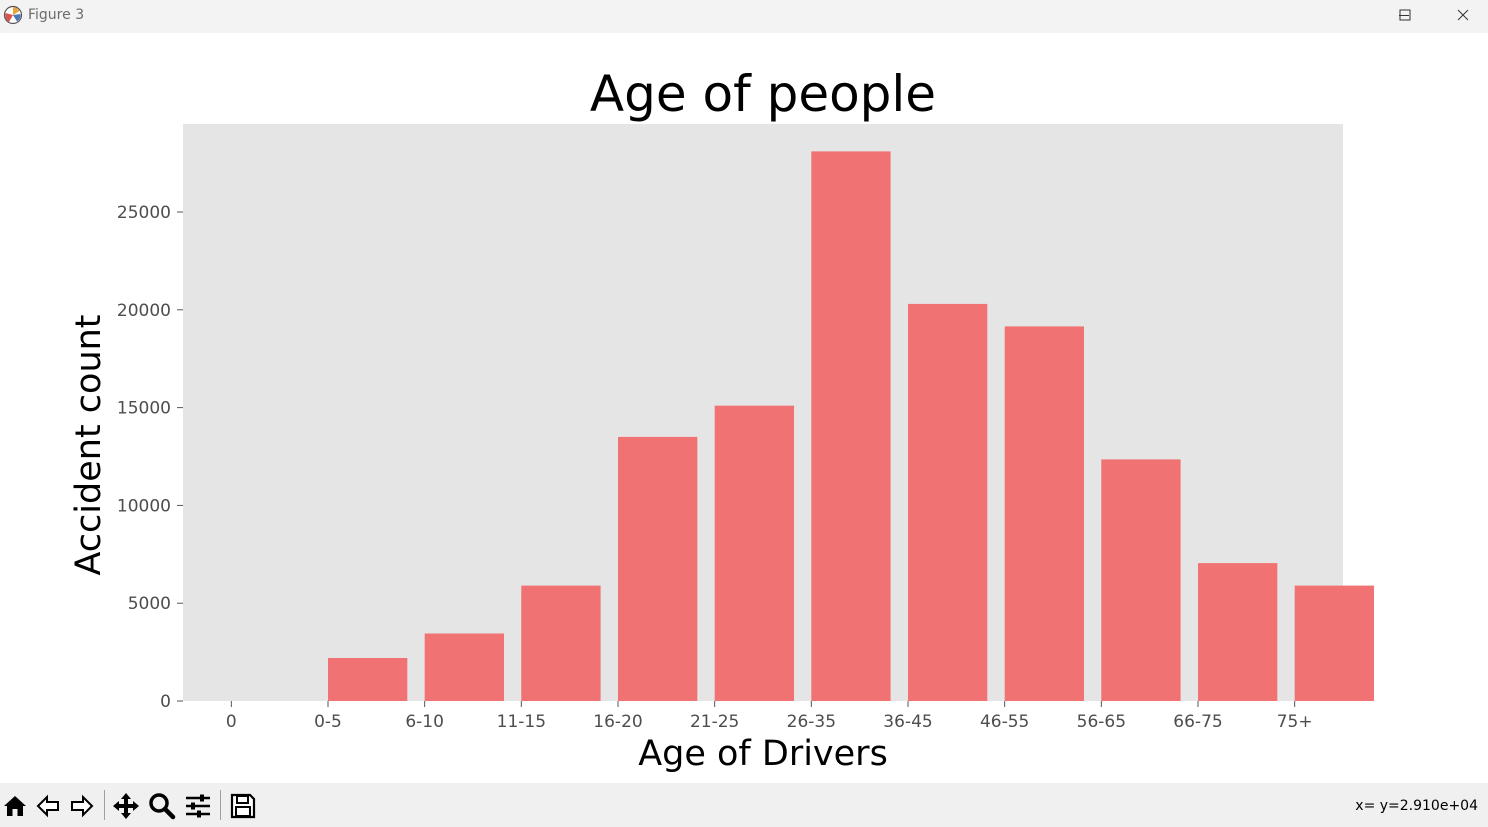  What do you see at coordinates (521, 722) in the screenshot?
I see `x-tick-label: 11-15` at bounding box center [521, 722].